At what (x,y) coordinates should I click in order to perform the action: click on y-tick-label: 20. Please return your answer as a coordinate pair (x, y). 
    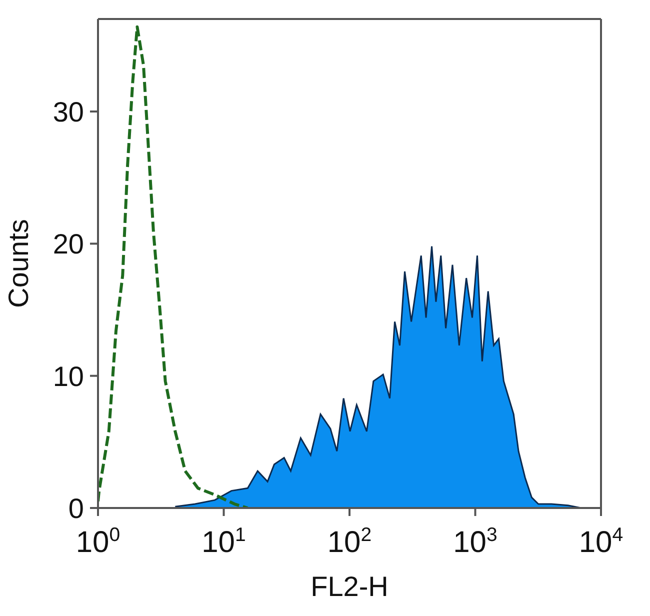
    Looking at the image, I should click on (68, 244).